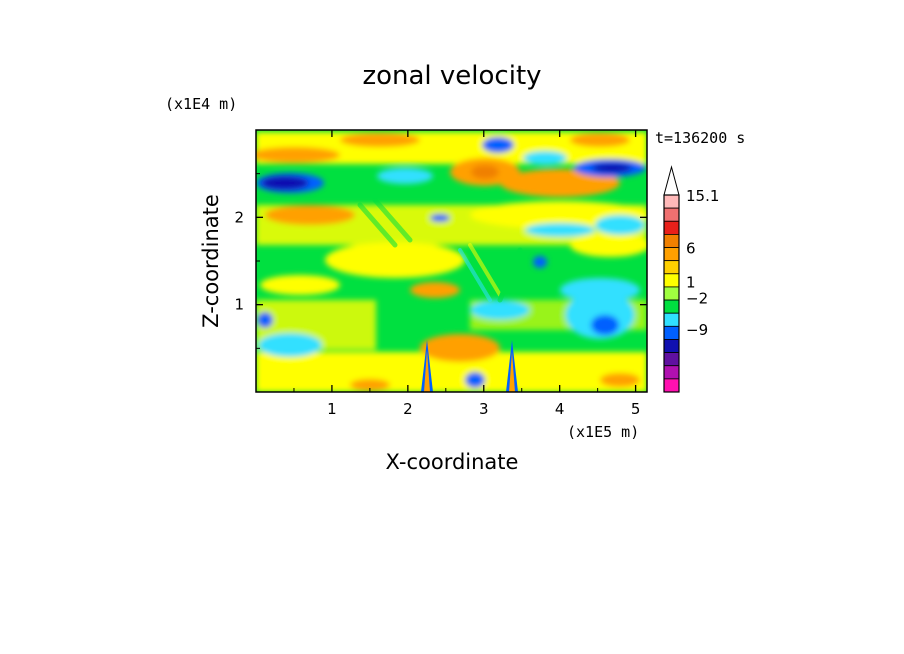  What do you see at coordinates (636, 409) in the screenshot?
I see `x-tick-label: 5` at bounding box center [636, 409].